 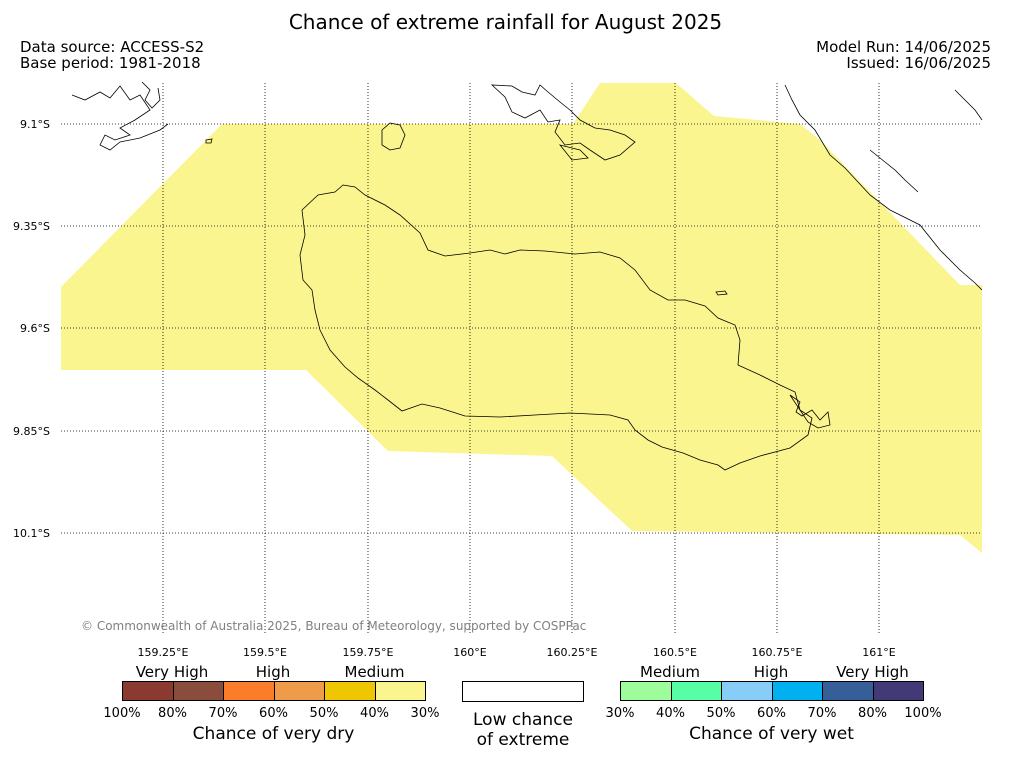 What do you see at coordinates (163, 652) in the screenshot?
I see `lon-tick-label: 159.25°E` at bounding box center [163, 652].